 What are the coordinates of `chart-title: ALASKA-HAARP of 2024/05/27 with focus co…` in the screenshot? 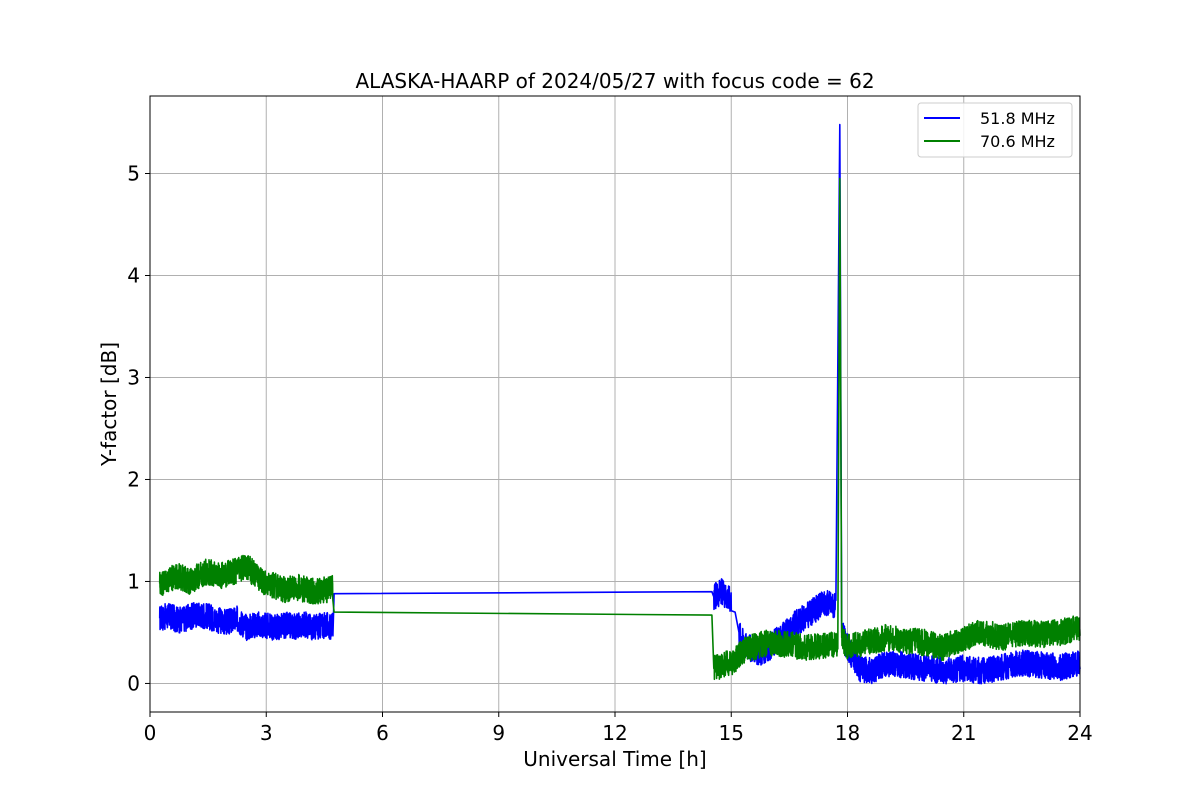 It's located at (614, 81).